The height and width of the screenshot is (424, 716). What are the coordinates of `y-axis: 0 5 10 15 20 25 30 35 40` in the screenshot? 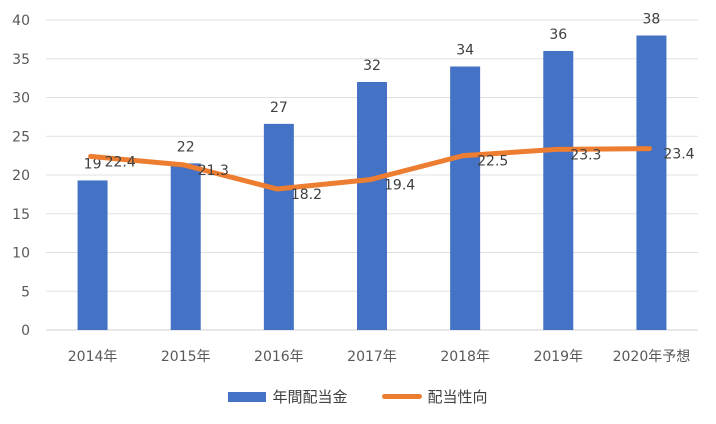 It's located at (21, 176).